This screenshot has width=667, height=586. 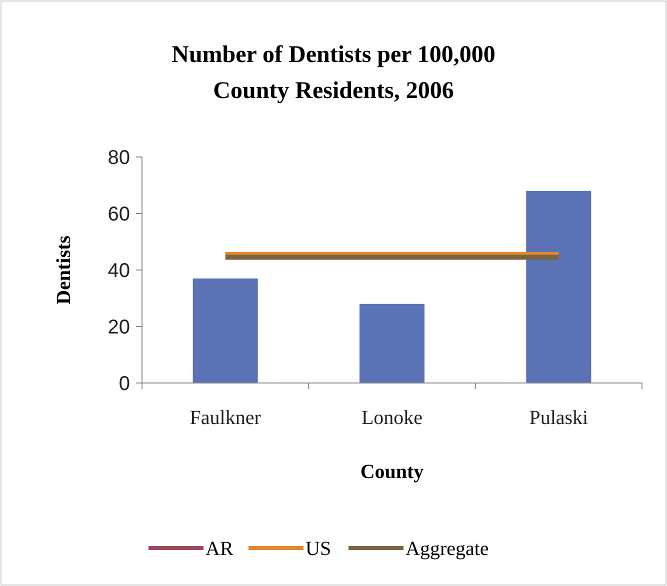 I want to click on y-tick-label: 0, so click(x=124, y=384).